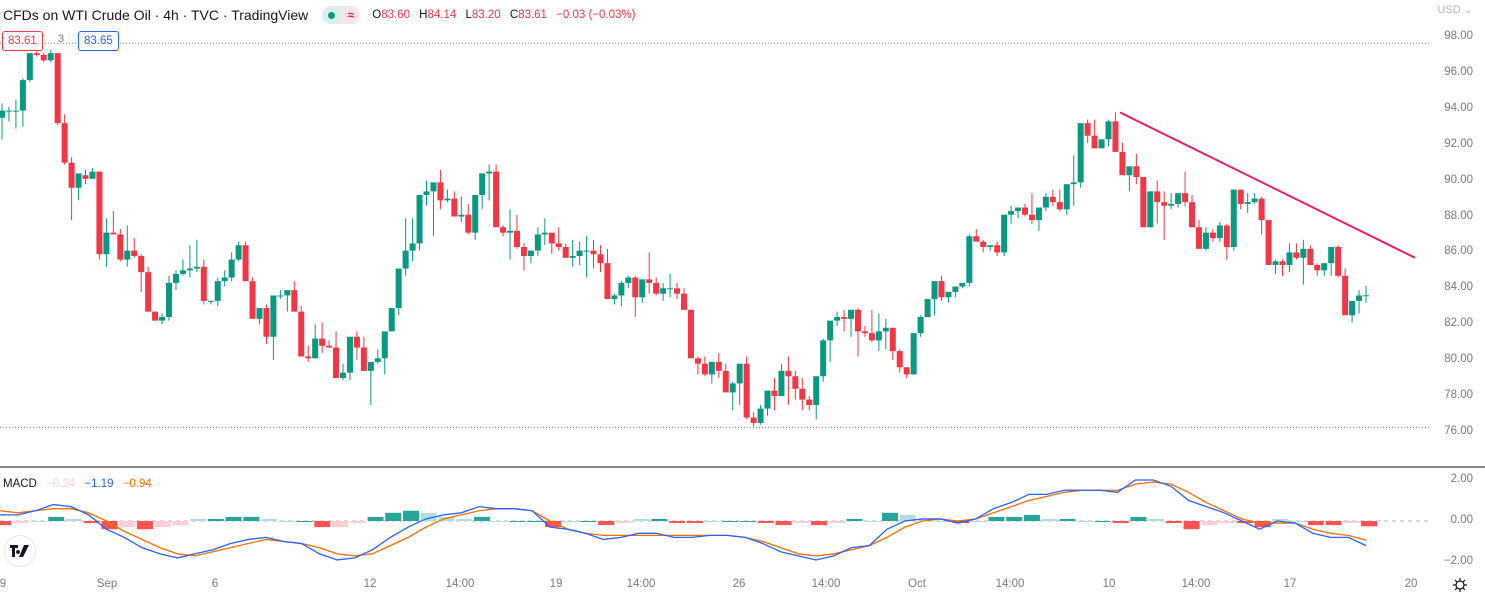 The width and height of the screenshot is (1485, 594). I want to click on open-value: 83.60, so click(395, 15).